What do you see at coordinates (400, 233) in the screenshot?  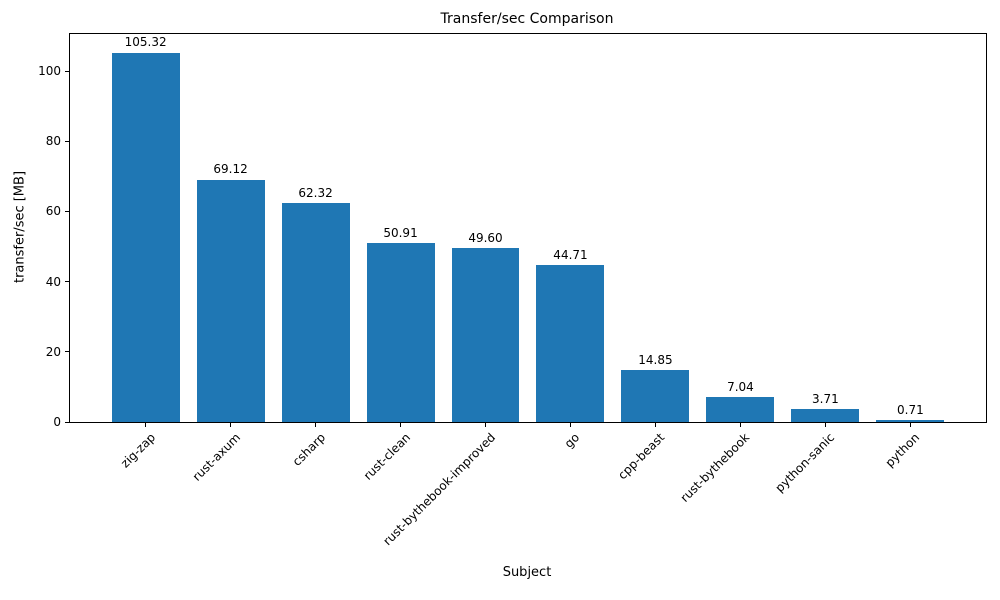 I see `bar-value-label: 50.91` at bounding box center [400, 233].